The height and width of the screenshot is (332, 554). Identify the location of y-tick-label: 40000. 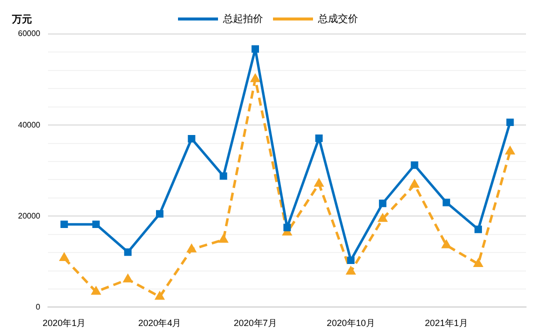
(29, 125).